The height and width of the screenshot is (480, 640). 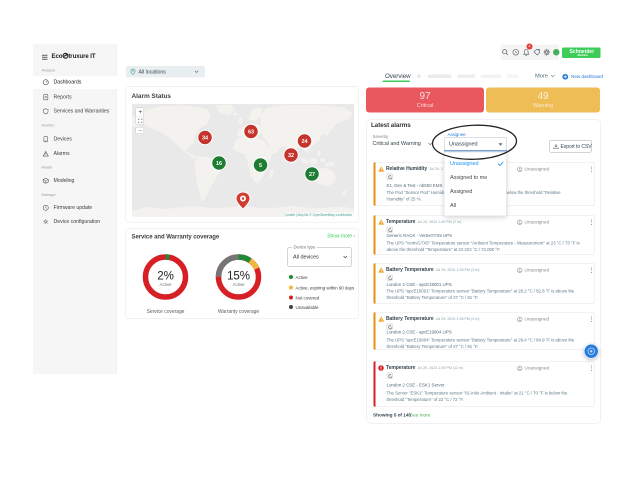 What do you see at coordinates (219, 164) in the screenshot?
I see `svg-text: 16` at bounding box center [219, 164].